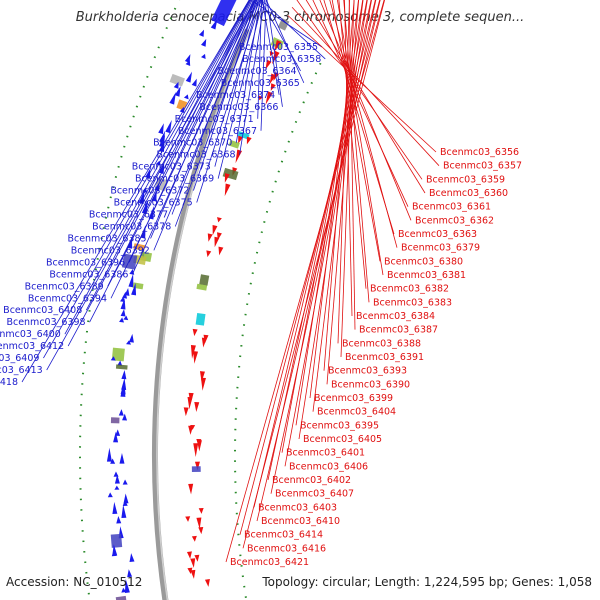  Describe the element at coordinates (256, 71) in the screenshot. I see `gene-label: Bcenmc03_6364` at that location.